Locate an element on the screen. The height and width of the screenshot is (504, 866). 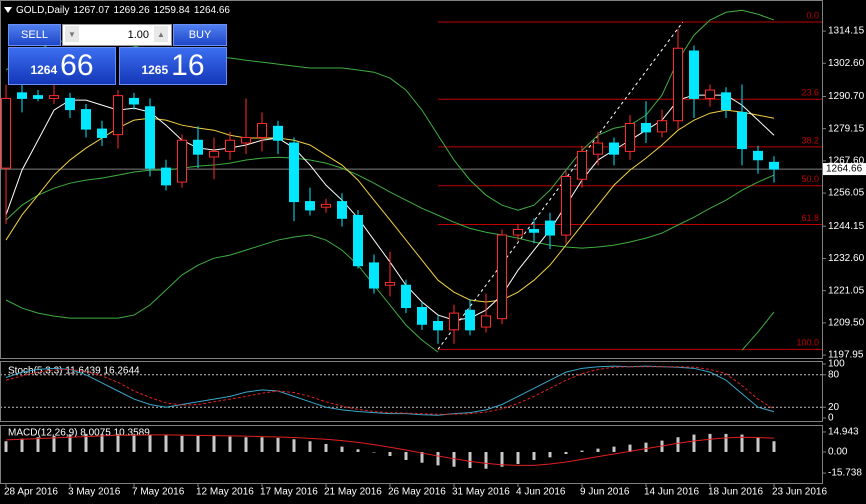
header-low: 1259.84 is located at coordinates (171, 10).